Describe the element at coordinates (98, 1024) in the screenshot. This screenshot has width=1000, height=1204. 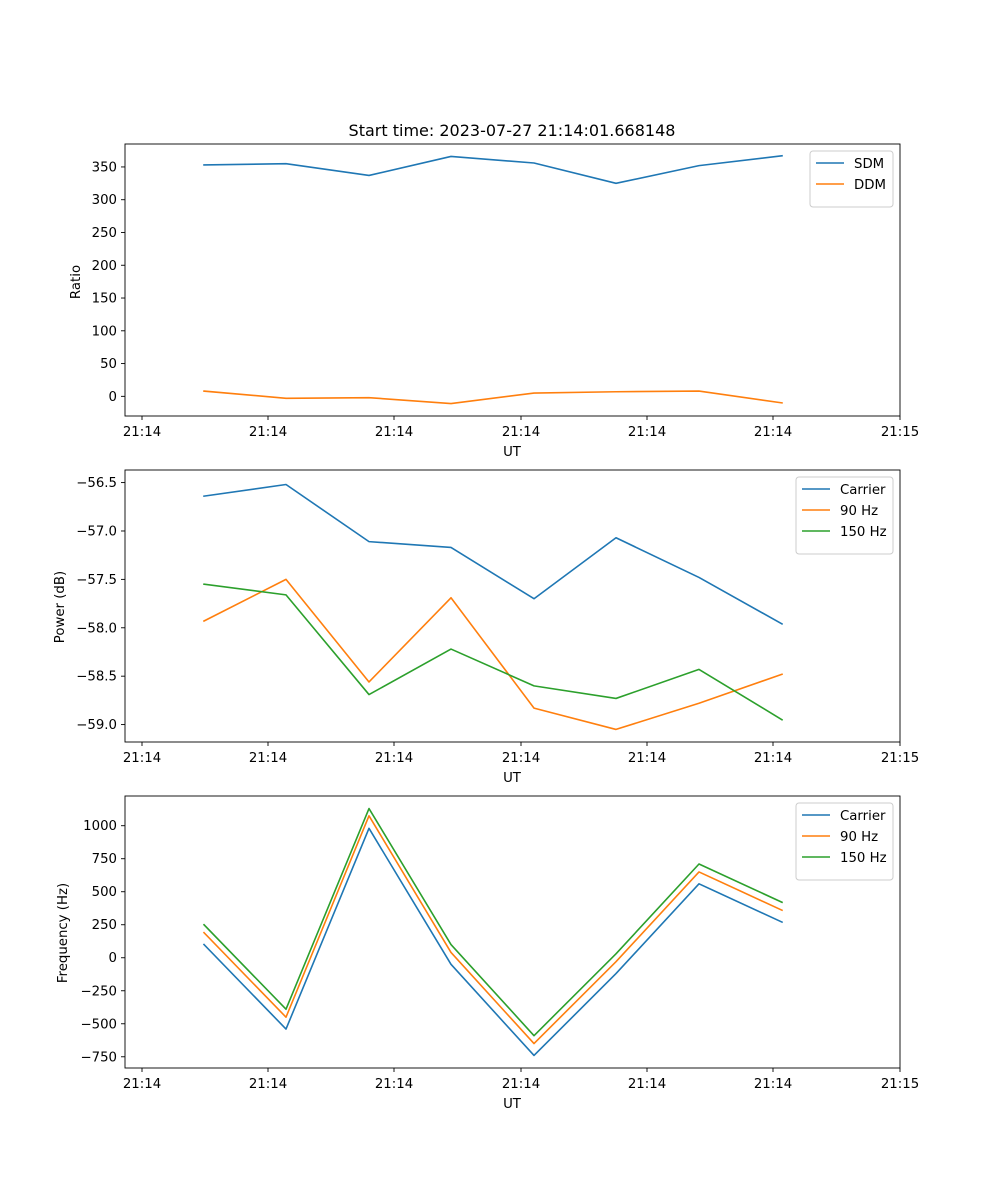
I see `y-tick-label: −500` at that location.